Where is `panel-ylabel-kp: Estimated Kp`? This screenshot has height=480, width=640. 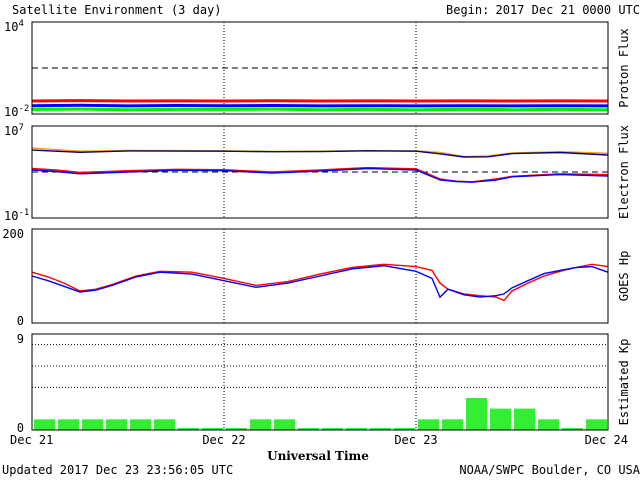 panel-ylabel-kp: Estimated Kp is located at coordinates (624, 382).